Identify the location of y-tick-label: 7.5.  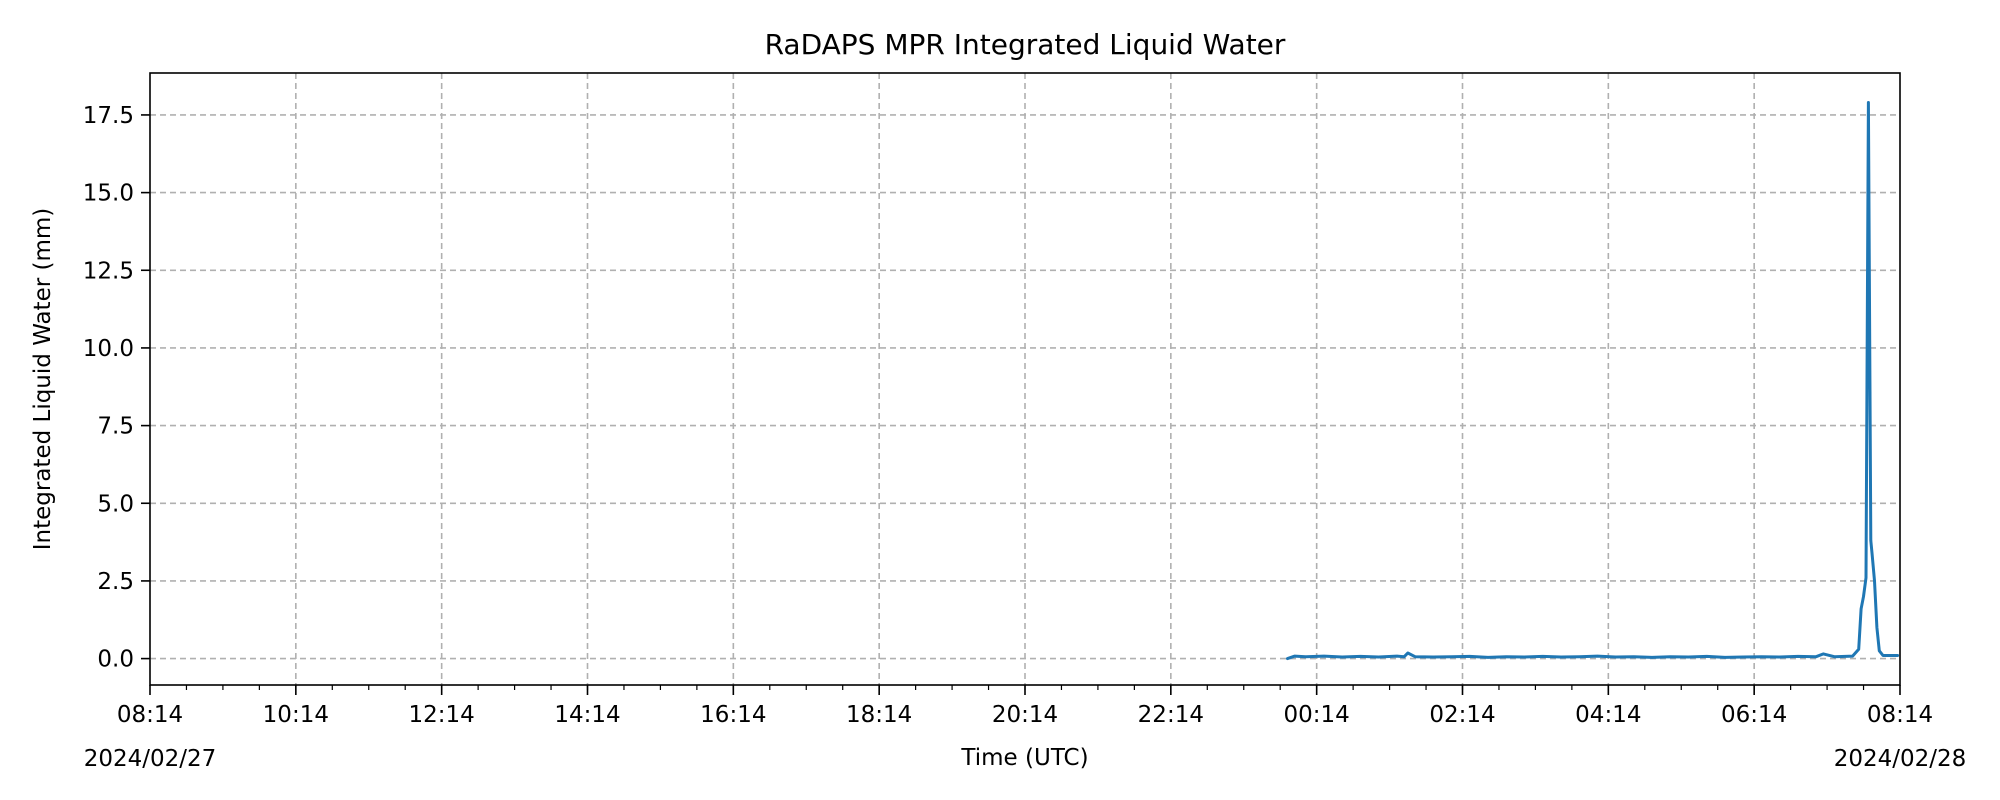
(115, 427).